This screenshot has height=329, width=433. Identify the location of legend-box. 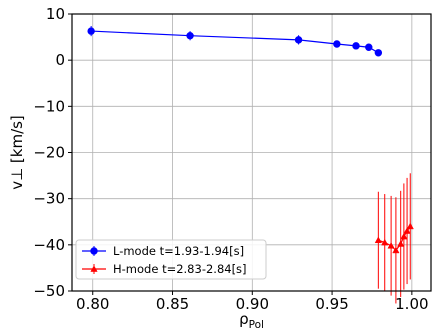
(171, 259).